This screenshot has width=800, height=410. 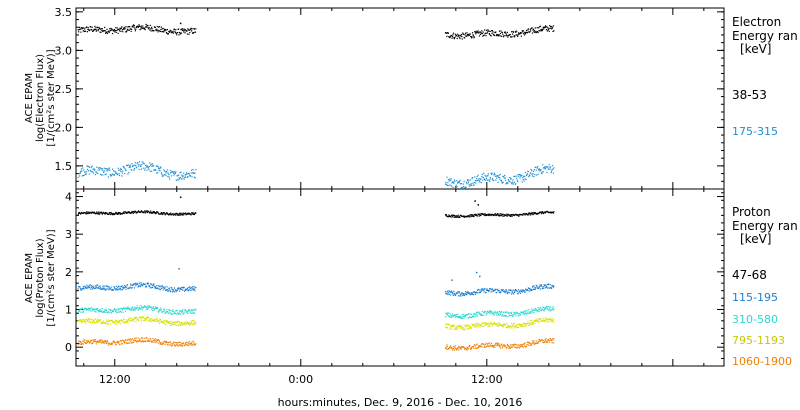 What do you see at coordinates (68, 272) in the screenshot?
I see `y-tick-label: 2` at bounding box center [68, 272].